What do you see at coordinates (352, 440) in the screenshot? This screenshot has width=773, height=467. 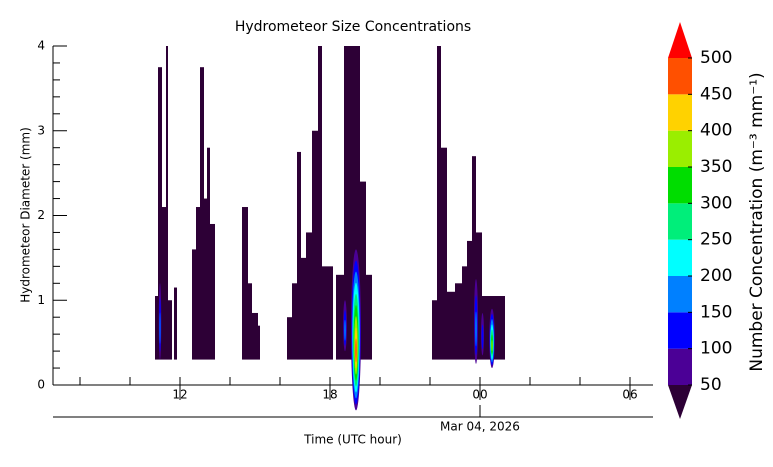 I see `x-axis-label: Time (UTC hour)` at bounding box center [352, 440].